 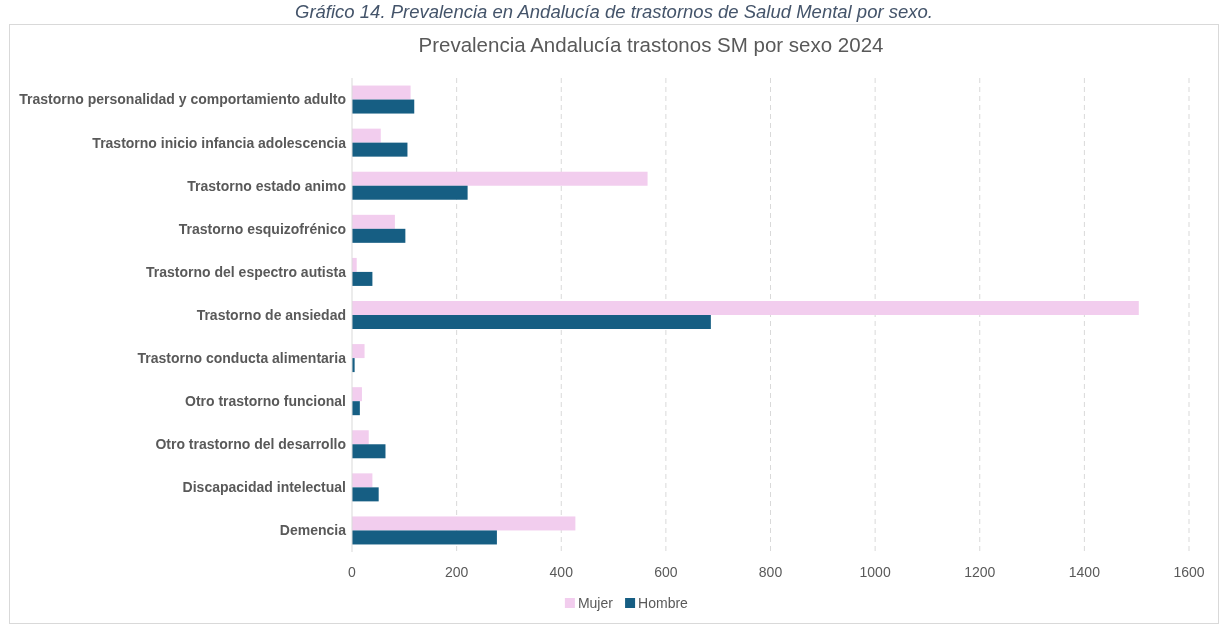 I want to click on chart-title: Prevalencia Andalucía trastonos SM por sexo 2024, so click(x=651, y=44).